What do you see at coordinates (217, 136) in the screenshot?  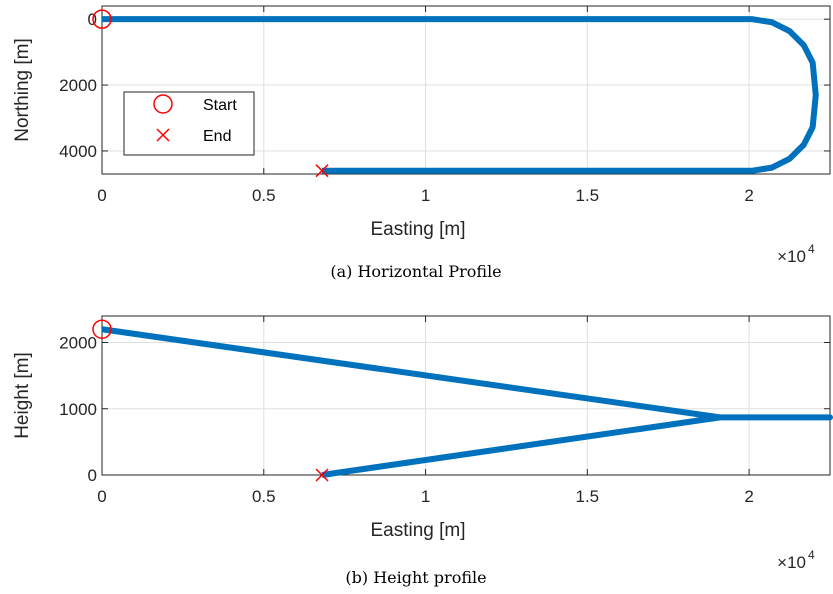 I see `legend-entry-label: End` at bounding box center [217, 136].